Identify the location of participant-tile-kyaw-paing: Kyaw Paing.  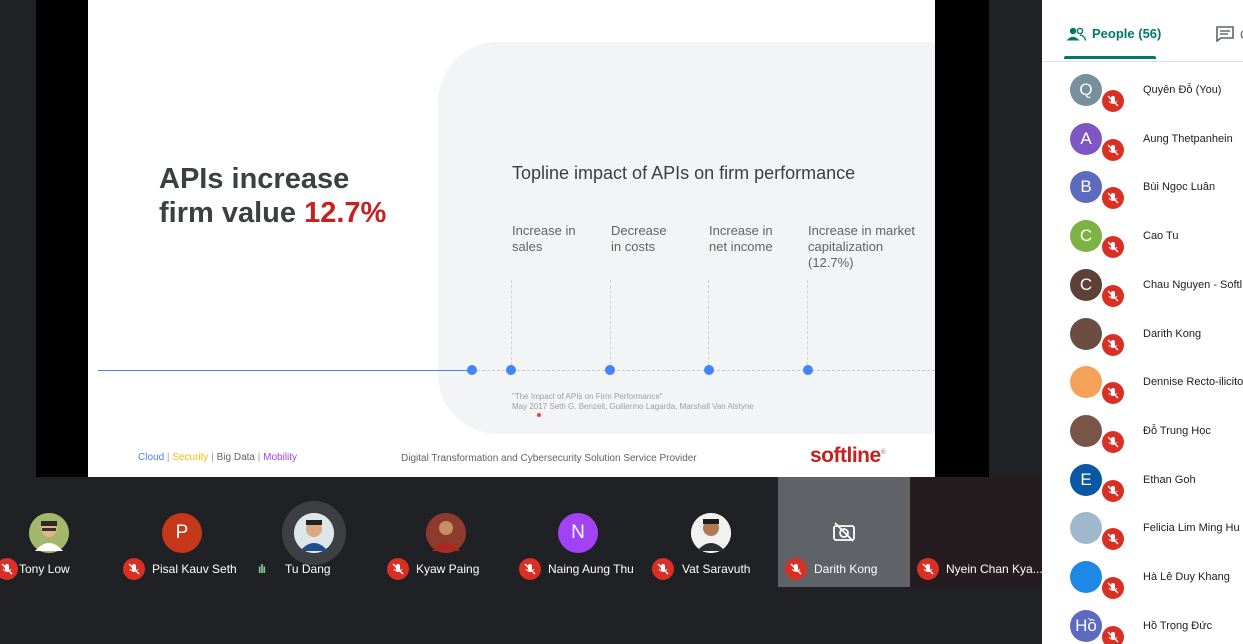
(446, 532).